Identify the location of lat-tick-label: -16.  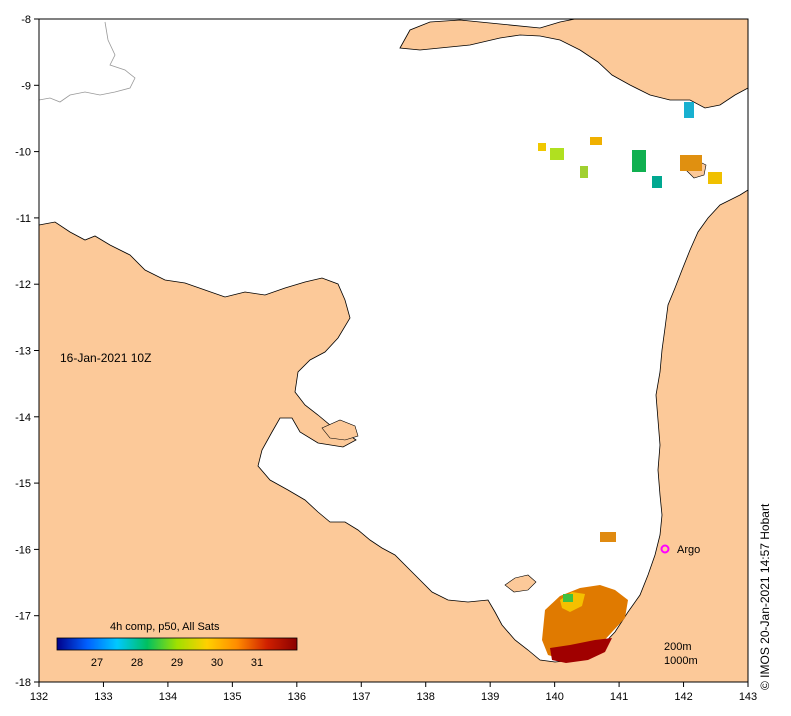
(23, 550).